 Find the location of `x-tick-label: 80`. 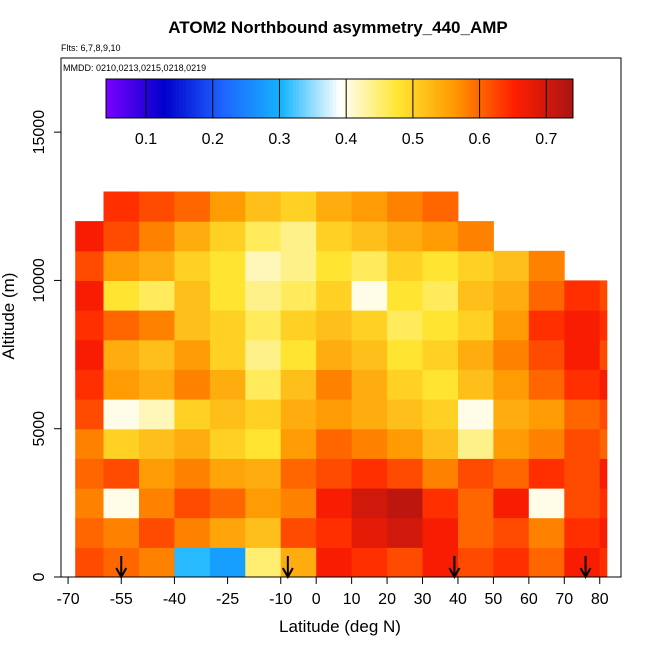

x-tick-label: 80 is located at coordinates (600, 599).